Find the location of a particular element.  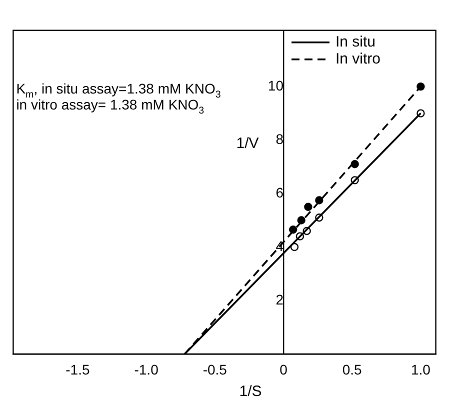

legend-label: In situ is located at coordinates (356, 42).